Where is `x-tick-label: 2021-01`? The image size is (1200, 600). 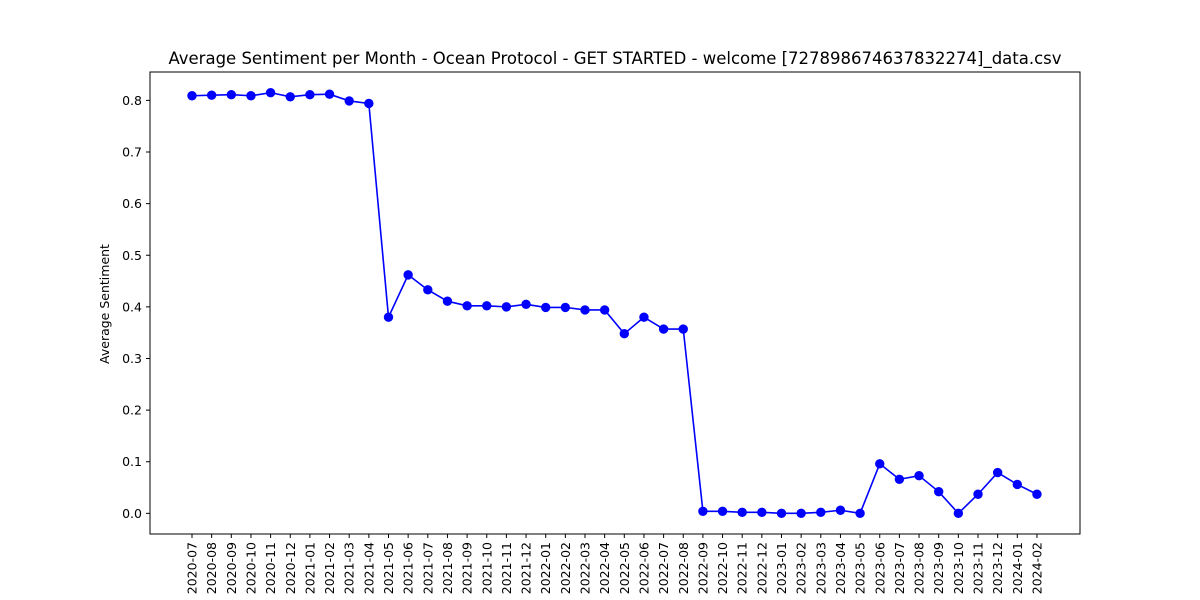 x-tick-label: 2021-01 is located at coordinates (309, 568).